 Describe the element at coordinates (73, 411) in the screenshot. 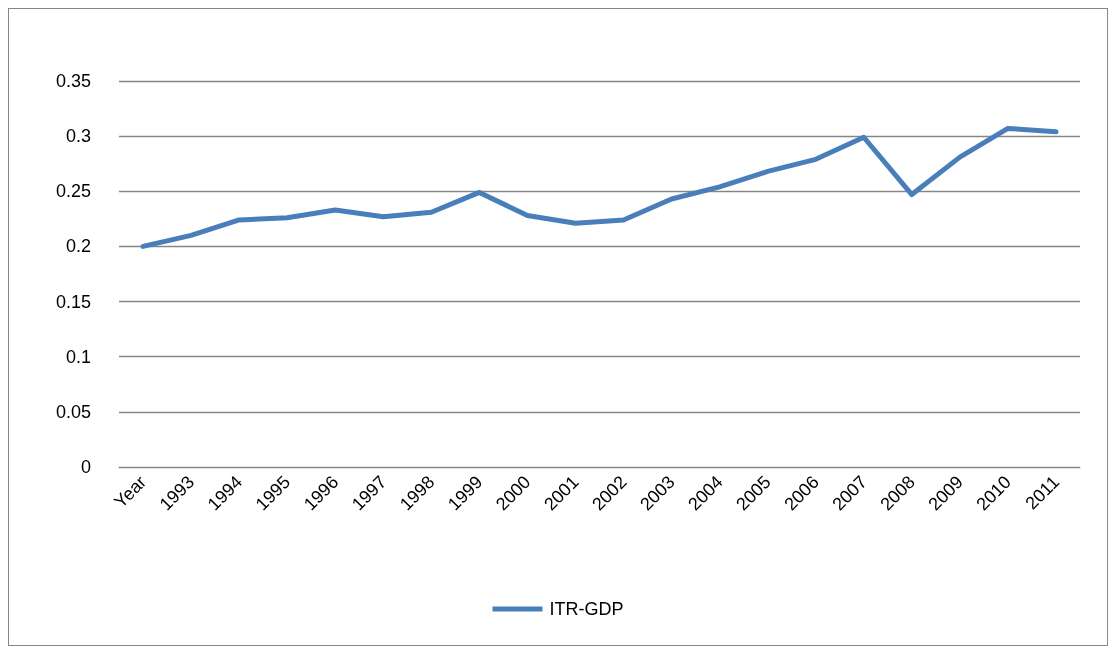

I see `y-tick-label: 0.05` at that location.